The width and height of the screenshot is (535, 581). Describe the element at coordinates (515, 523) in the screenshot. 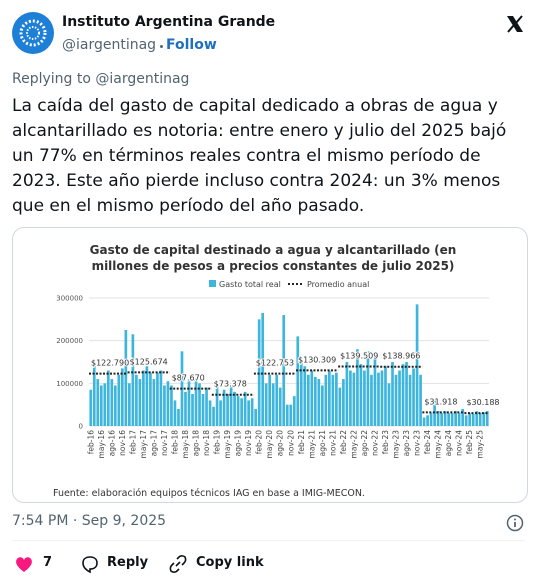

I see `info-icon` at that location.